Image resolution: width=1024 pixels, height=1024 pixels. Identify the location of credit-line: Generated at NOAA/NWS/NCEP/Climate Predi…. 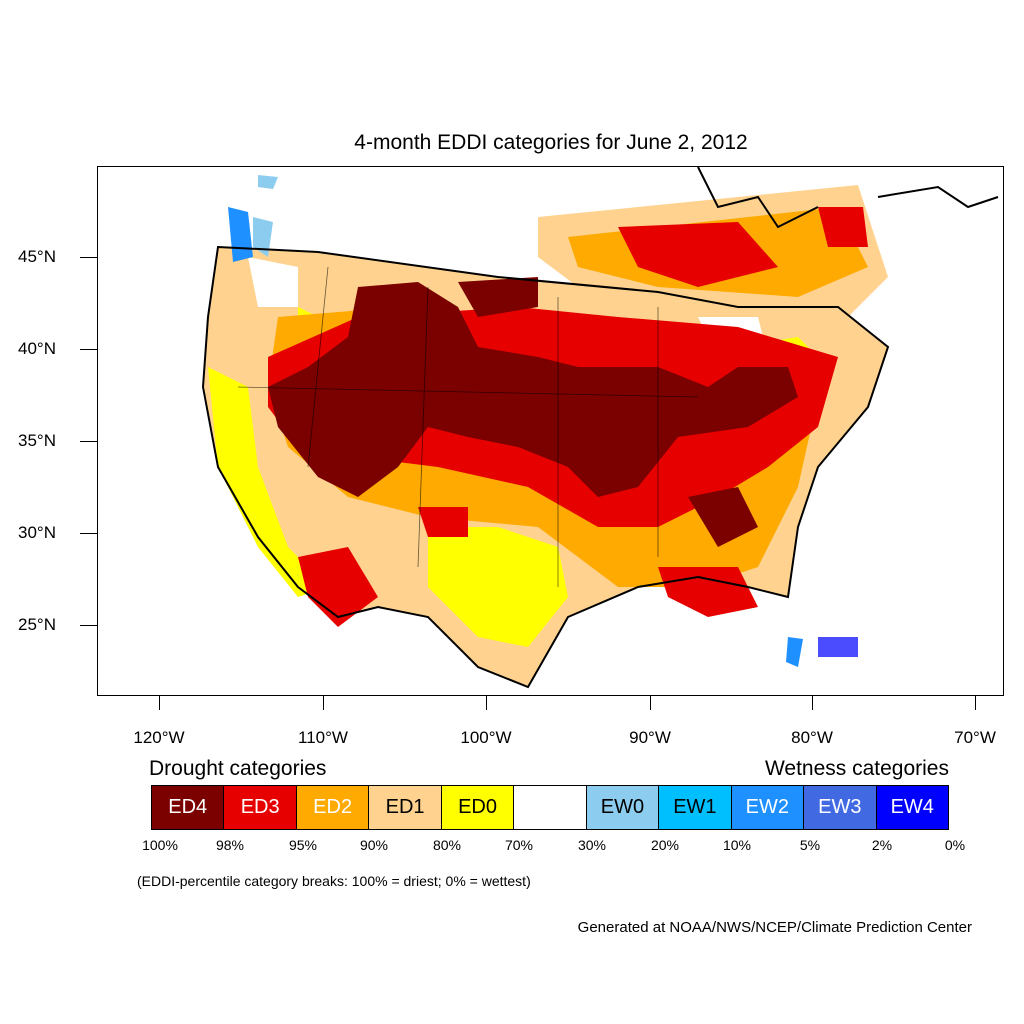
(774, 927).